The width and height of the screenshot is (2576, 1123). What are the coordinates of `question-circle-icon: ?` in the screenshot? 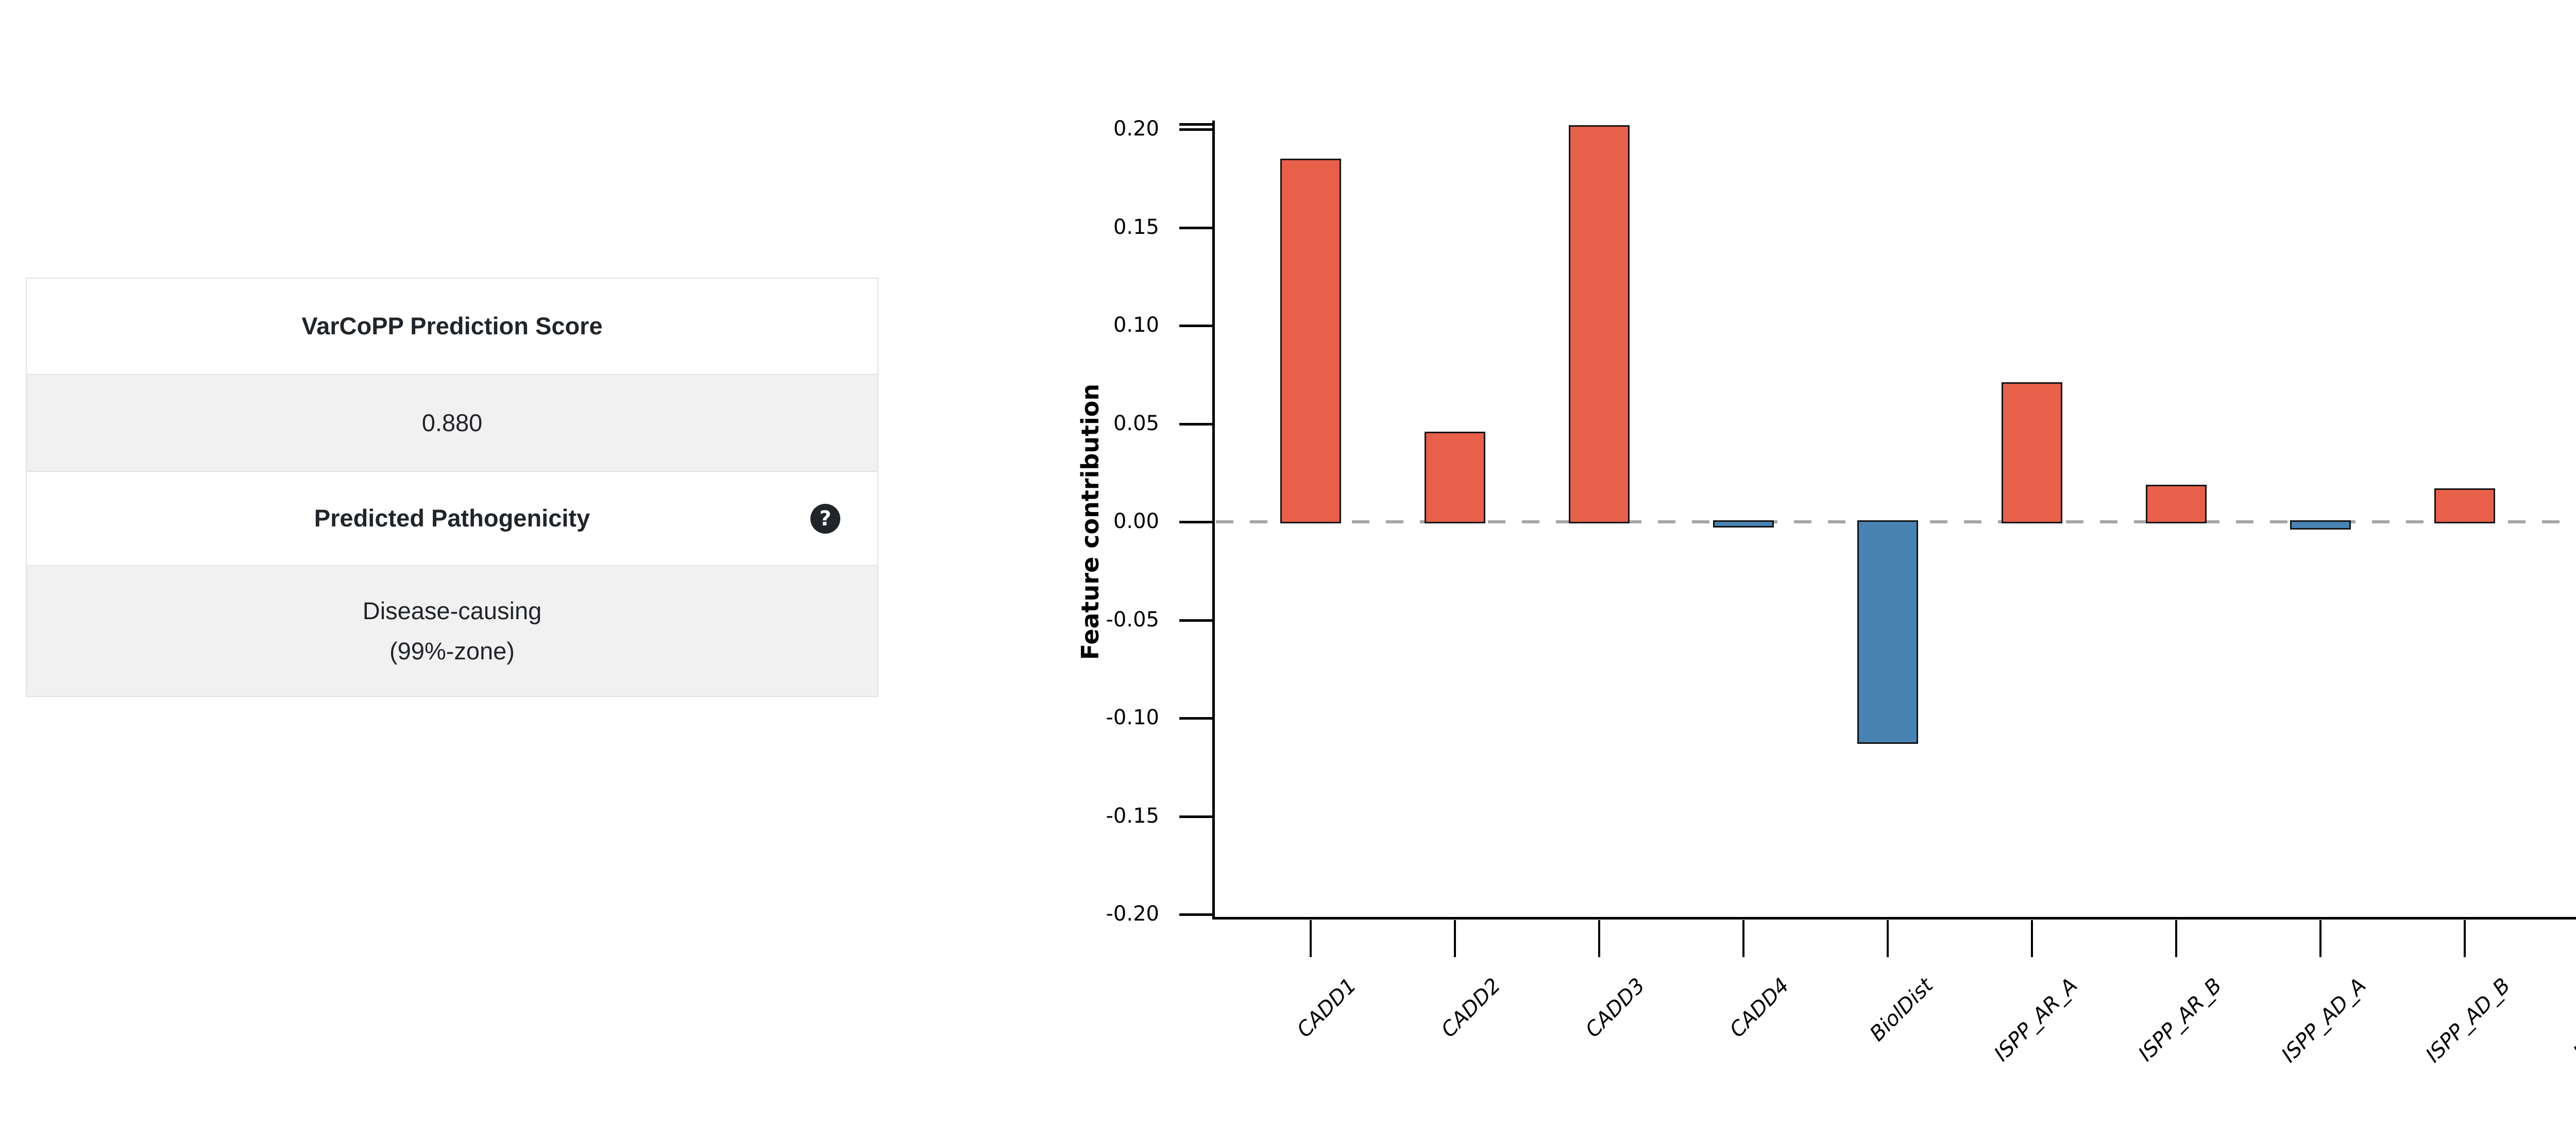 It's located at (825, 518).